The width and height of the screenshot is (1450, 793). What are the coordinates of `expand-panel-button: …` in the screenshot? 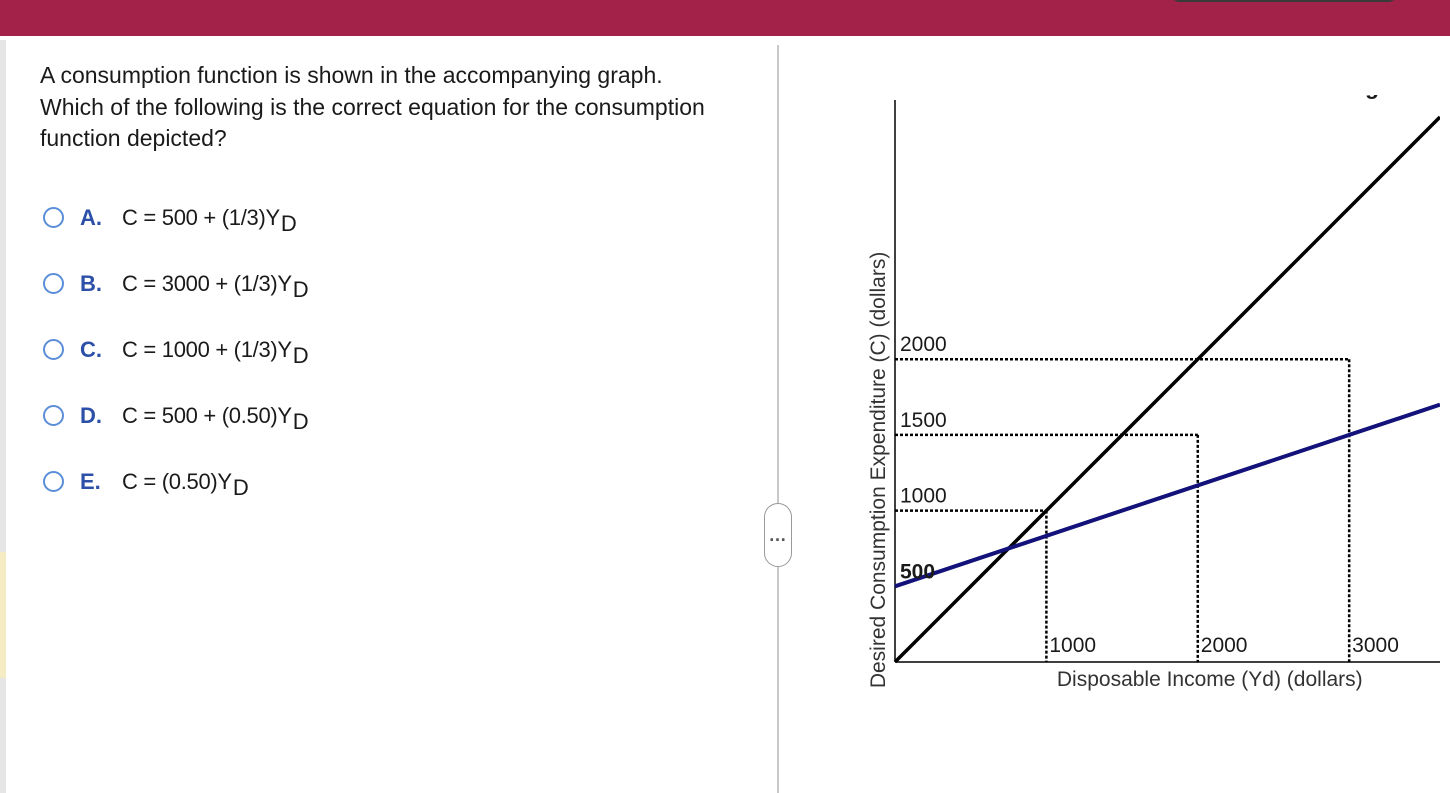 It's located at (778, 535).